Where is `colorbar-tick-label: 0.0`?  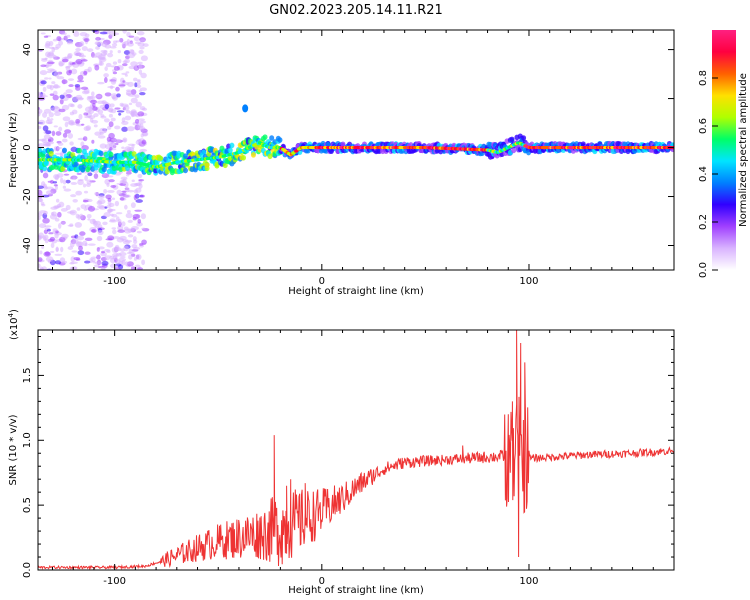
colorbar-tick-label: 0.0 is located at coordinates (703, 270).